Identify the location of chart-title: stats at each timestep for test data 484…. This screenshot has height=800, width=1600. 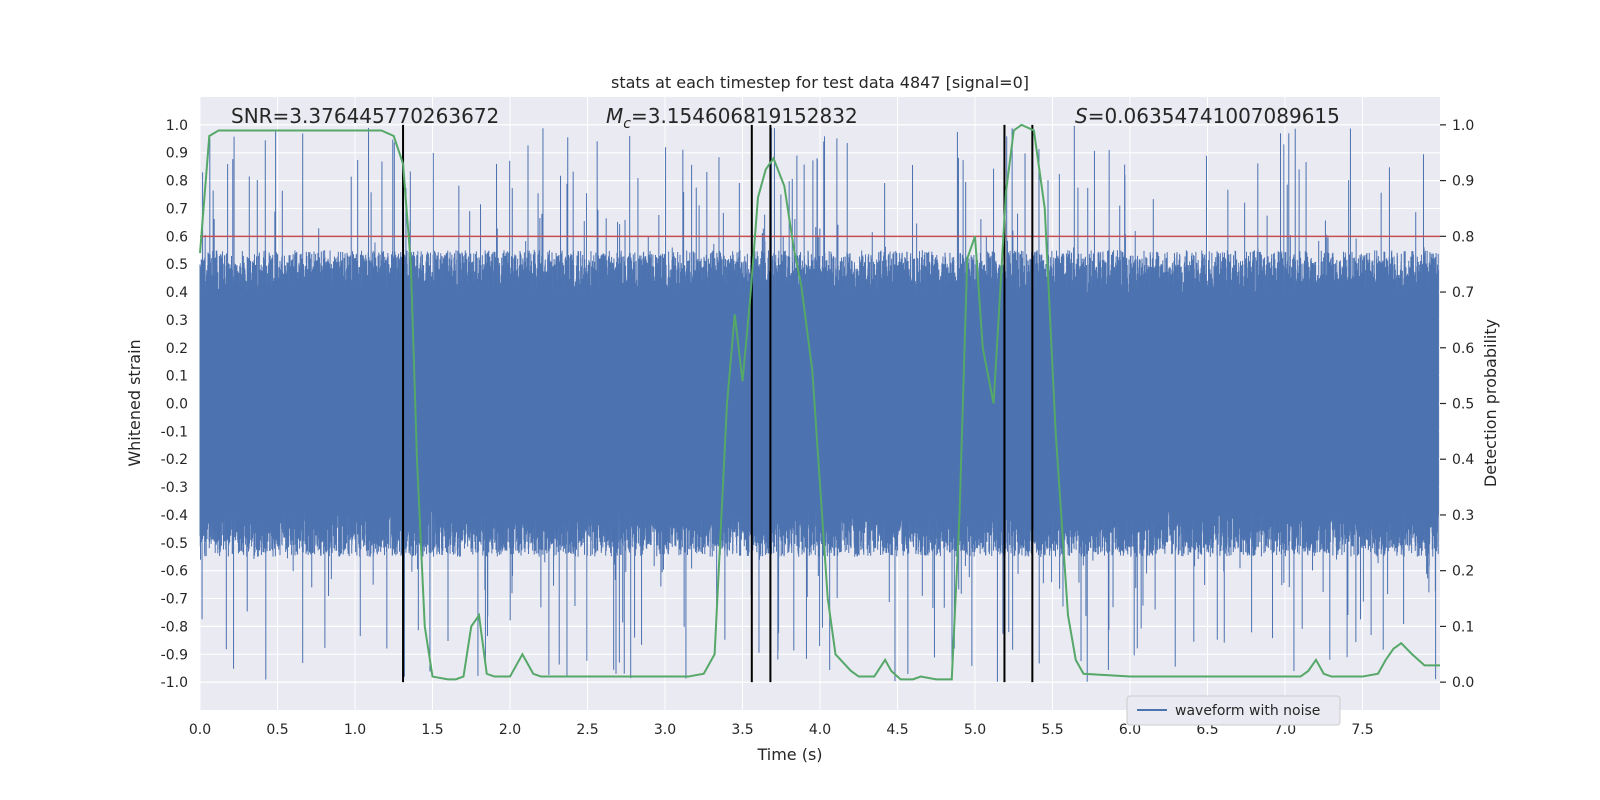
(820, 82).